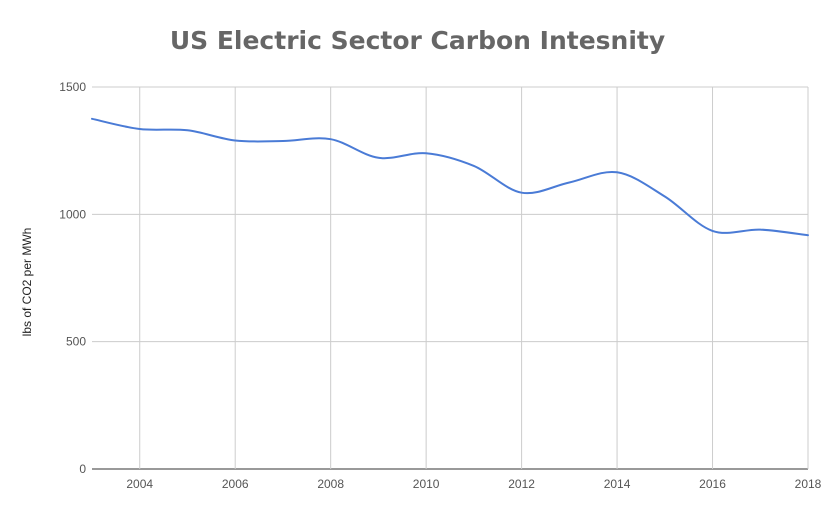 The height and width of the screenshot is (516, 835). Describe the element at coordinates (521, 484) in the screenshot. I see `x-tick-label: 2012` at that location.